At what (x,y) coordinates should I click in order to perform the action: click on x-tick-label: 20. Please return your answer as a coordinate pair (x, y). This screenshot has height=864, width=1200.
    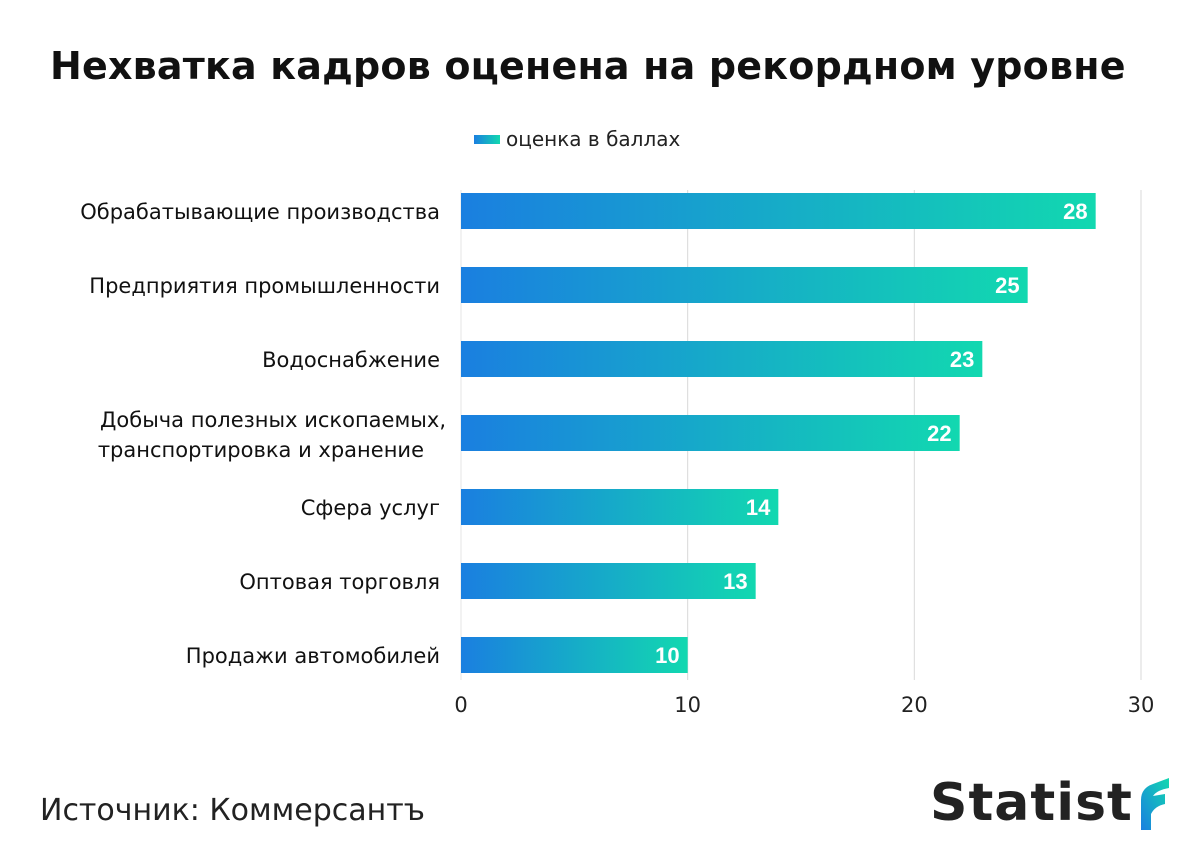
    Looking at the image, I should click on (914, 705).